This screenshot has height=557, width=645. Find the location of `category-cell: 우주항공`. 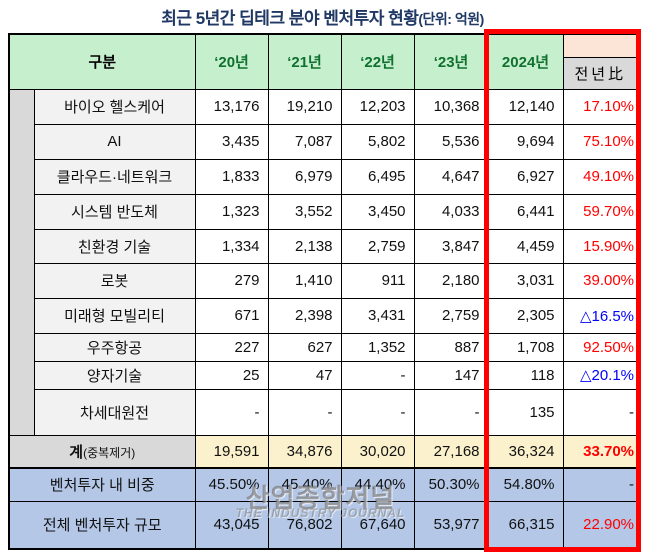

category-cell: 우주항공 is located at coordinates (114, 347).